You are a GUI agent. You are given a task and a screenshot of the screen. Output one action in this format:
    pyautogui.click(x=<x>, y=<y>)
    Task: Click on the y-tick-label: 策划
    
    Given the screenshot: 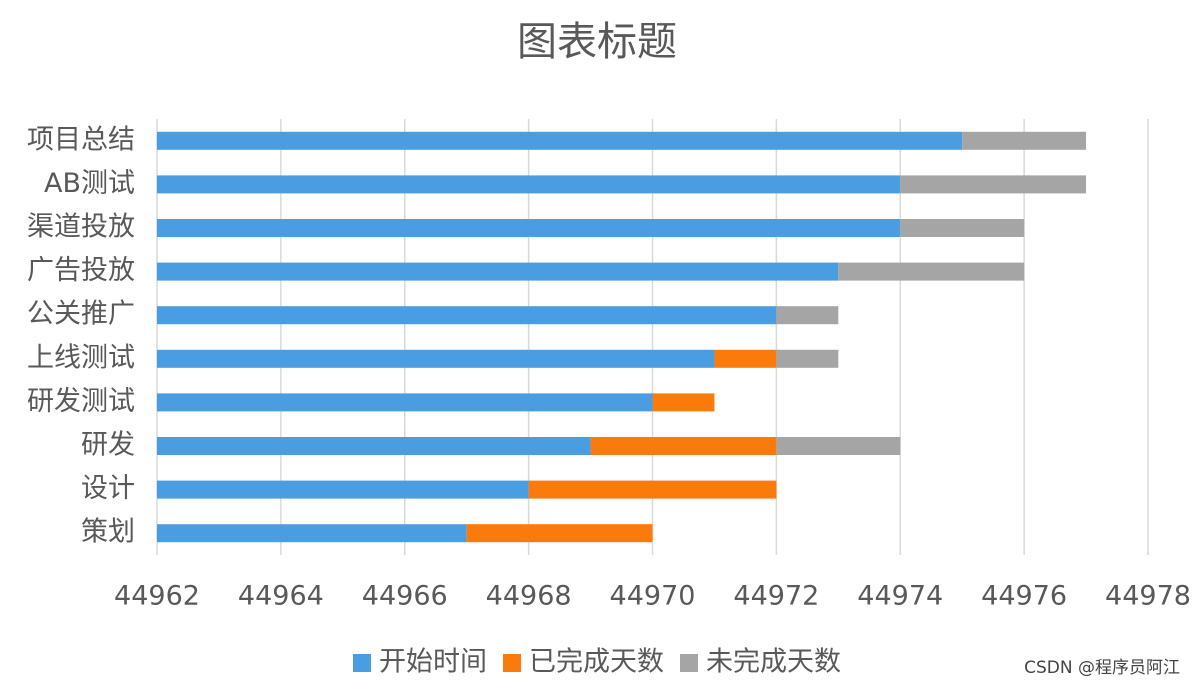 What is the action you would take?
    pyautogui.click(x=108, y=532)
    